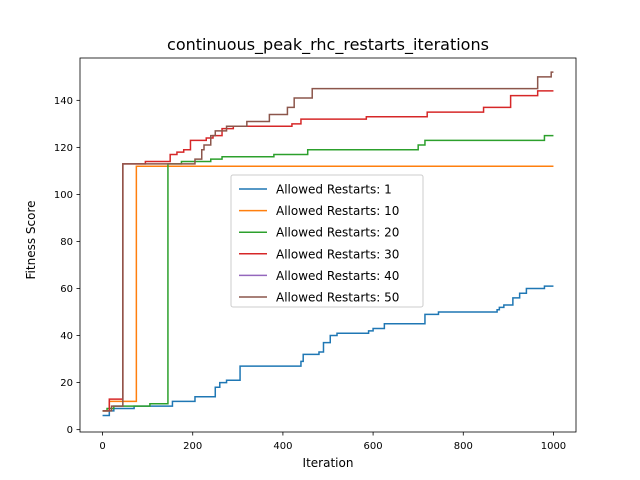 This screenshot has width=640, height=480. Describe the element at coordinates (328, 463) in the screenshot. I see `x-axis-label: Iteration` at that location.